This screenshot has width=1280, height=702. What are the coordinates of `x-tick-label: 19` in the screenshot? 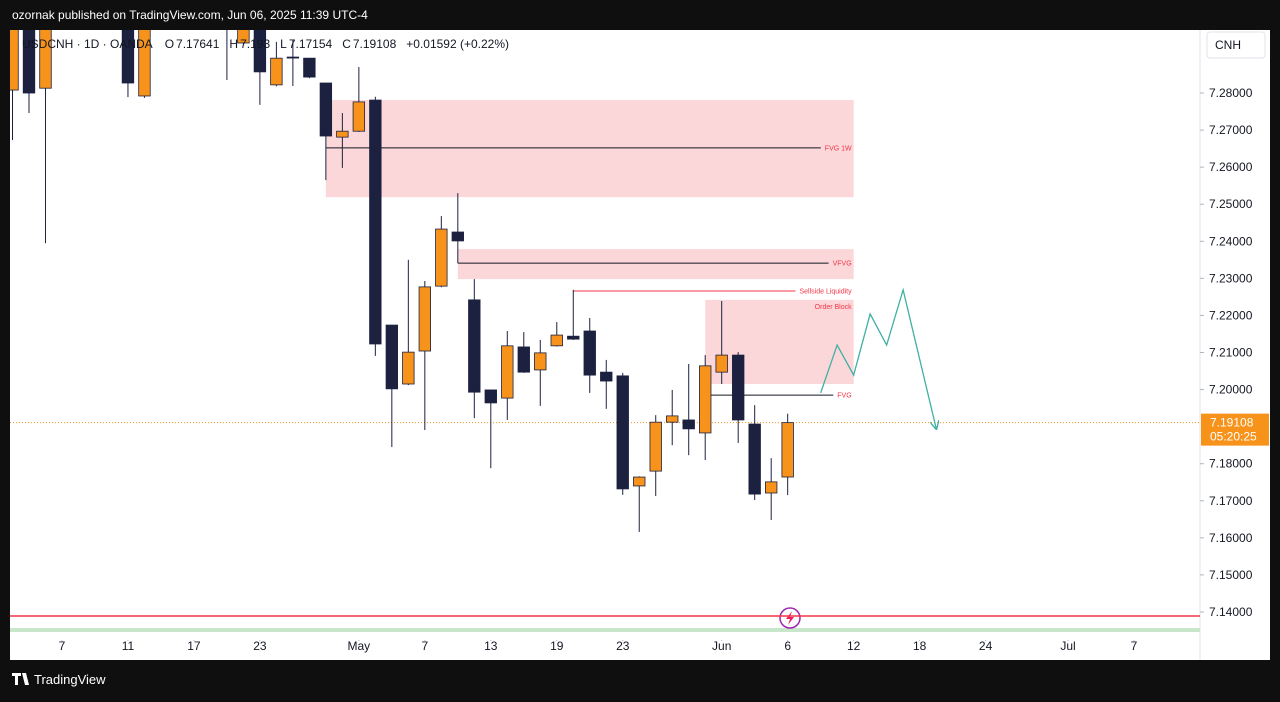 It's located at (557, 646).